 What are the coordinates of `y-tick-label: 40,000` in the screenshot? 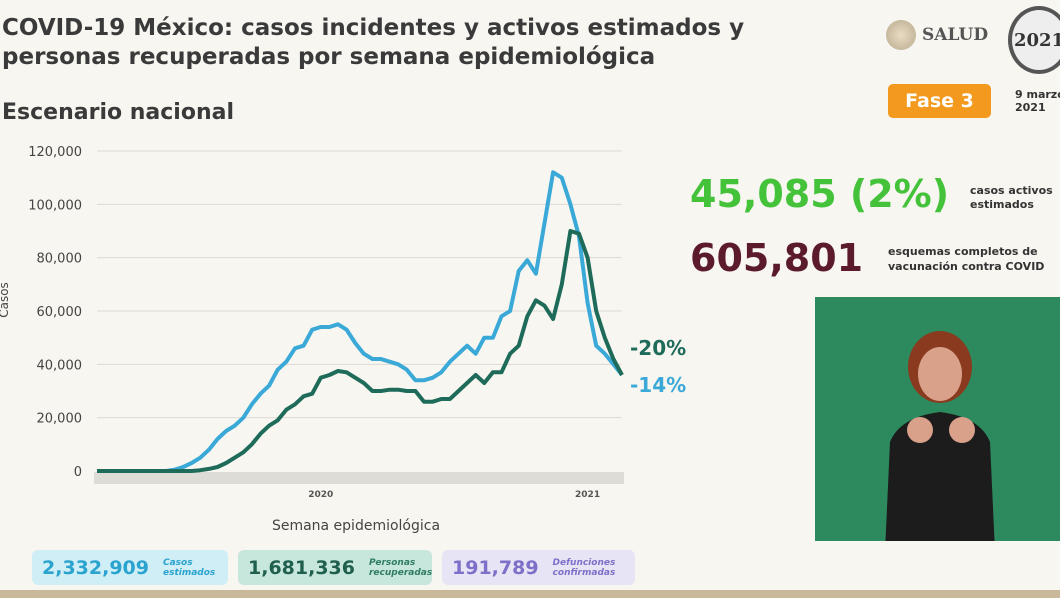 It's located at (60, 365).